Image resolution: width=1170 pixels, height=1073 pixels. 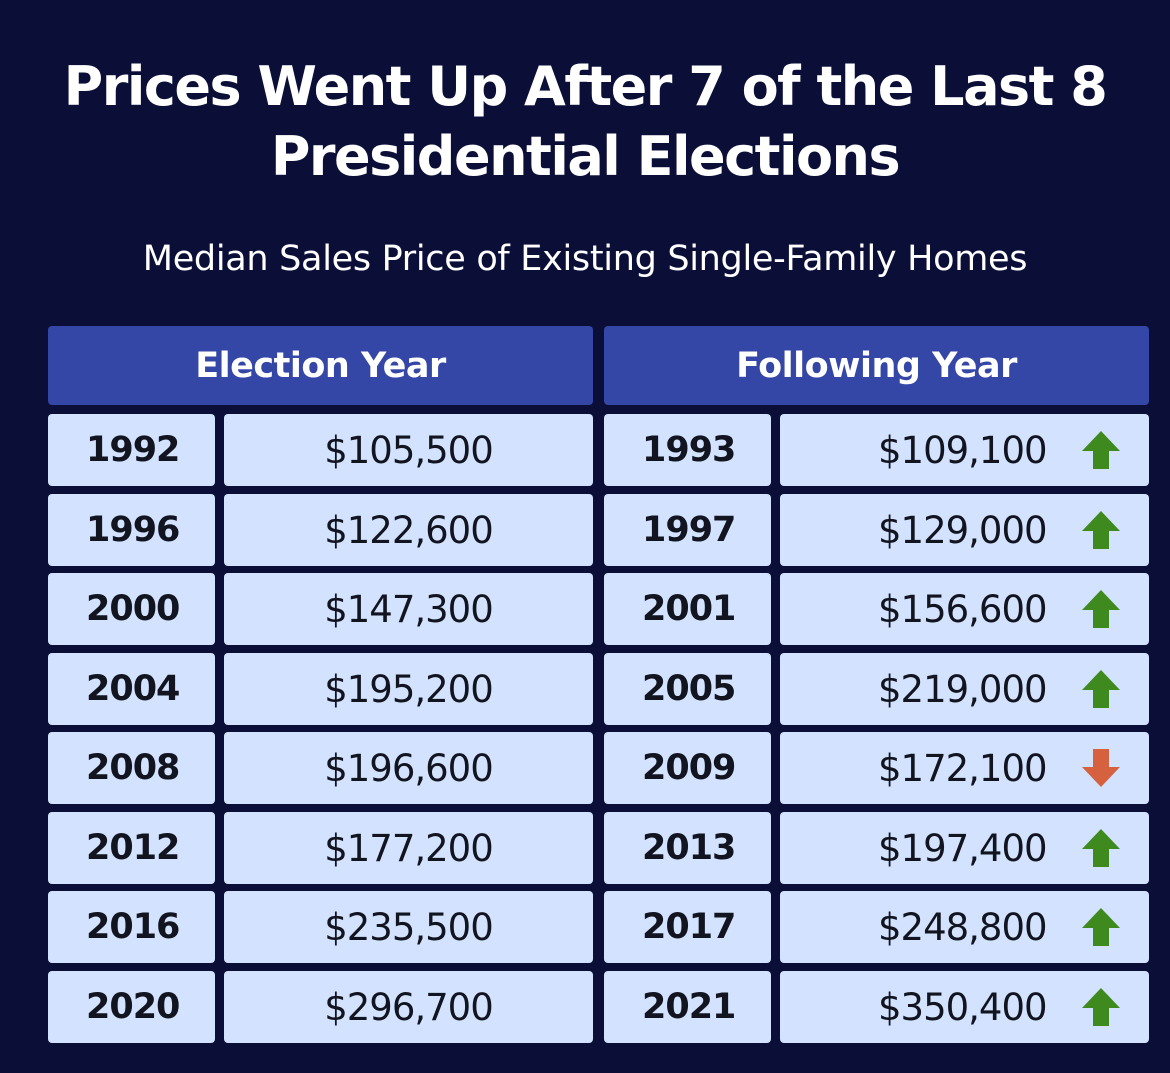 I want to click on following-year-cell: 2017, so click(x=687, y=927).